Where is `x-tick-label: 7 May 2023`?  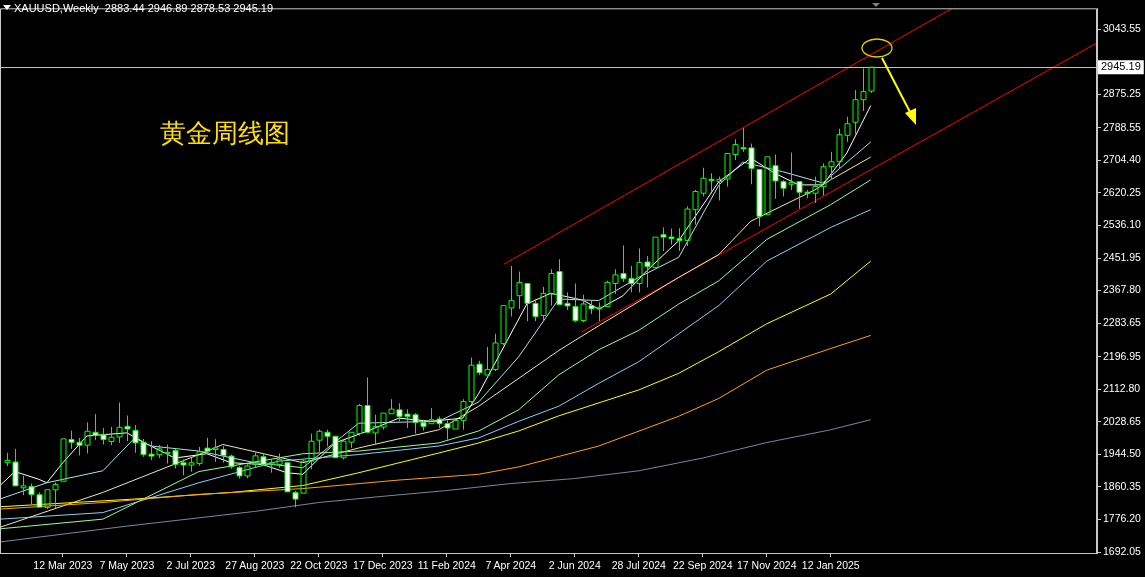 x-tick-label: 7 May 2023 is located at coordinates (127, 565).